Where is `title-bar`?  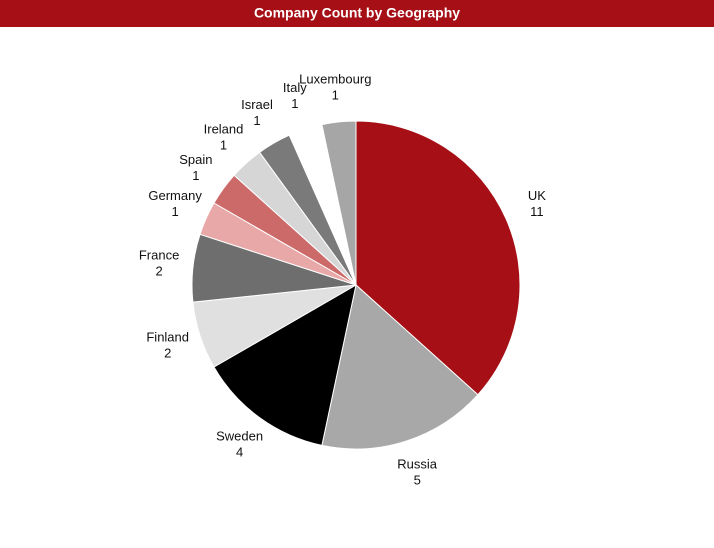 title-bar is located at coordinates (357, 13).